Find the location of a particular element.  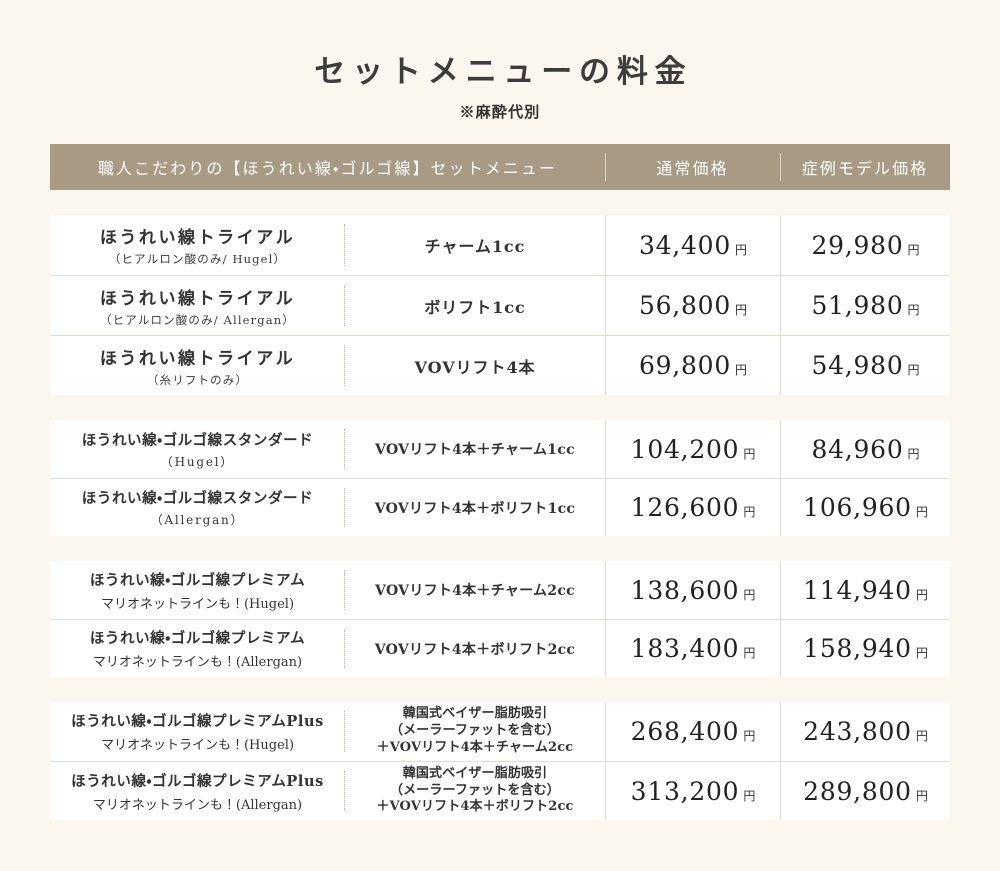

menu-name-cell: ほうれい線・ゴルゴ線プレミアム マリオネットラインも！(Allergan) is located at coordinates (197, 648).